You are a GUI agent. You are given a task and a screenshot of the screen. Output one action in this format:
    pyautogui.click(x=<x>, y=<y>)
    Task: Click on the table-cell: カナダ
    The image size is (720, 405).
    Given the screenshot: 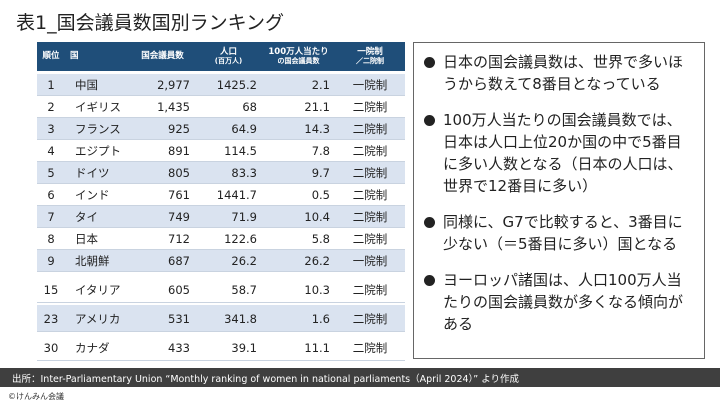 What is the action you would take?
    pyautogui.click(x=92, y=347)
    